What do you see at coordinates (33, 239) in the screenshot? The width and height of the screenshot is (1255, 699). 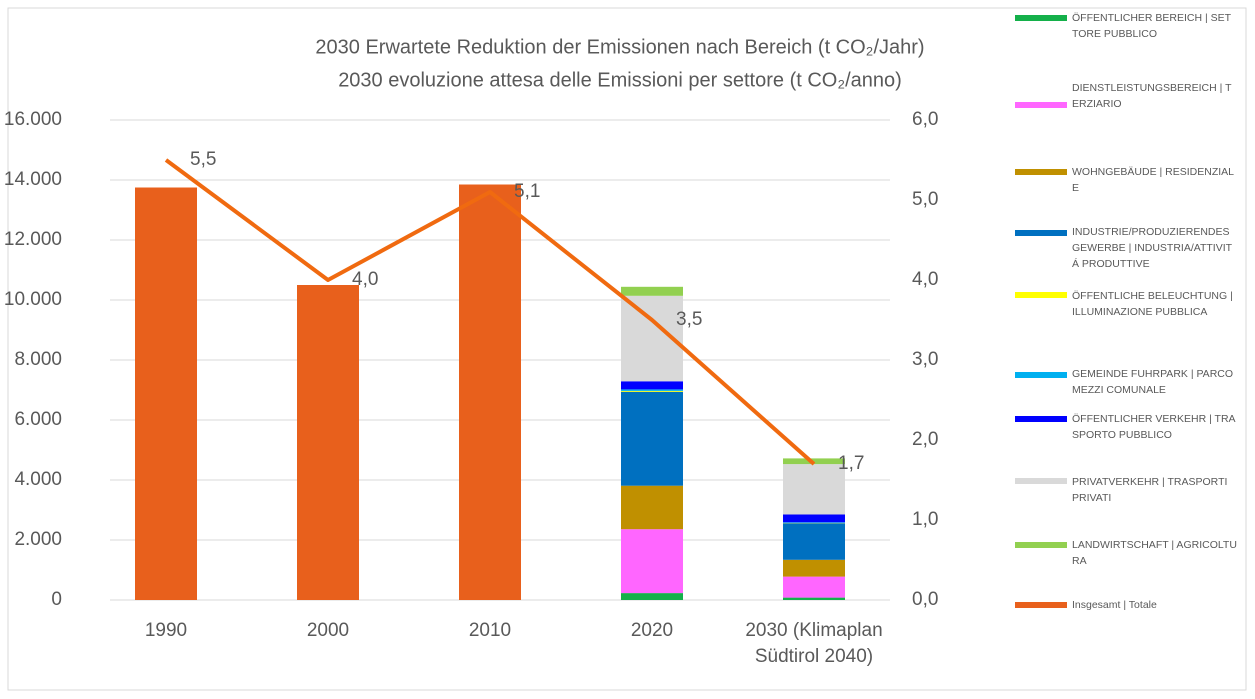 I see `y-tick-label: 12.000` at bounding box center [33, 239].